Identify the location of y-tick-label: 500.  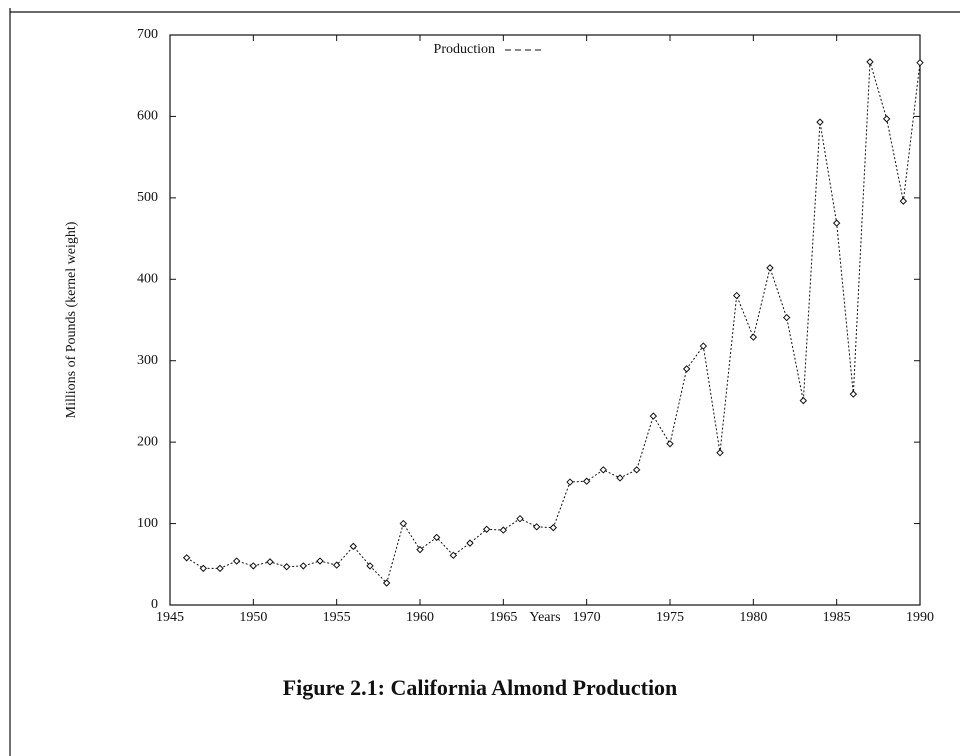
(147, 197).